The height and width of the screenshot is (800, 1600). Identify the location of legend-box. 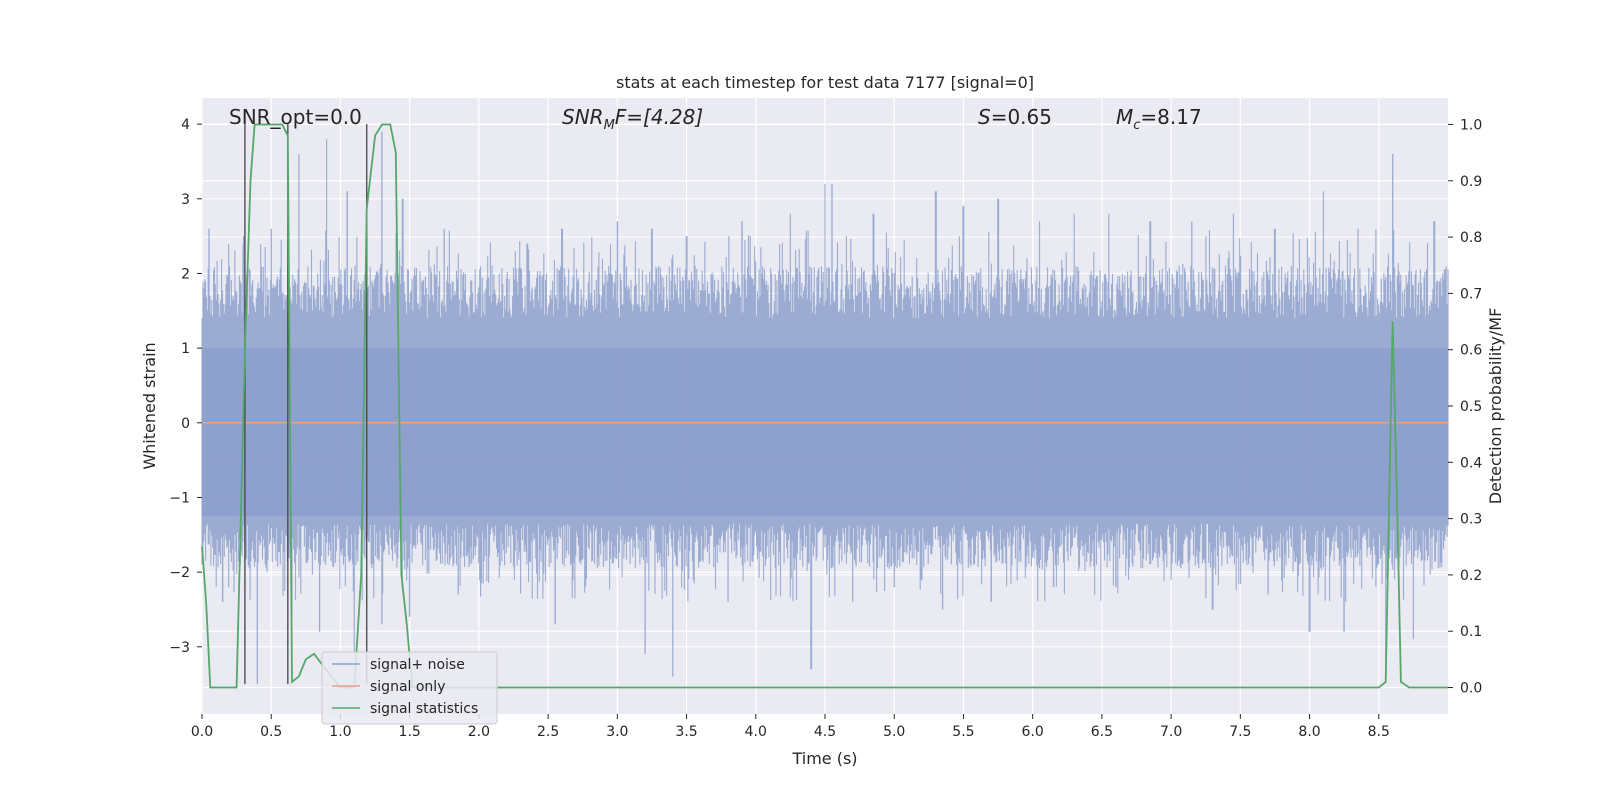
(409, 688).